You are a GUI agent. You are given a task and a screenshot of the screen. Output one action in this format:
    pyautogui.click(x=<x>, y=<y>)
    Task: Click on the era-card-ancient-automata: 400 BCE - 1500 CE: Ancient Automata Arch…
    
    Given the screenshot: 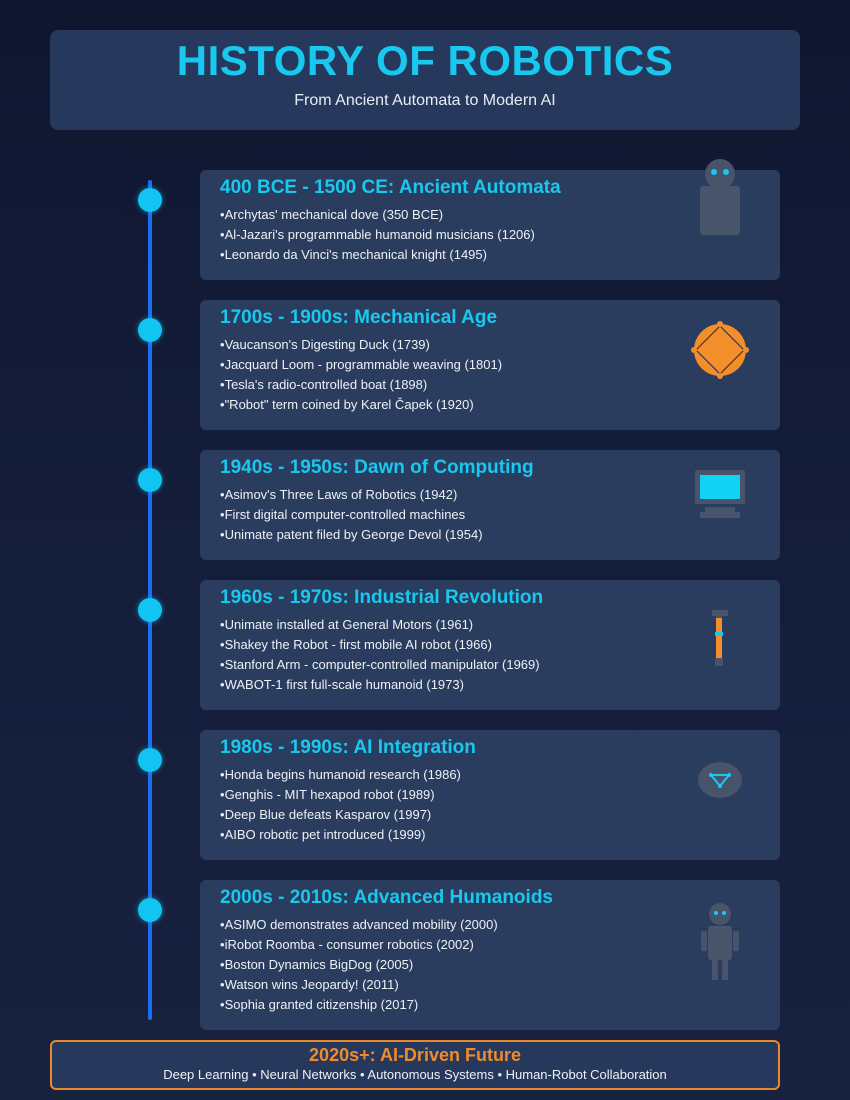 What is the action you would take?
    pyautogui.click(x=490, y=225)
    